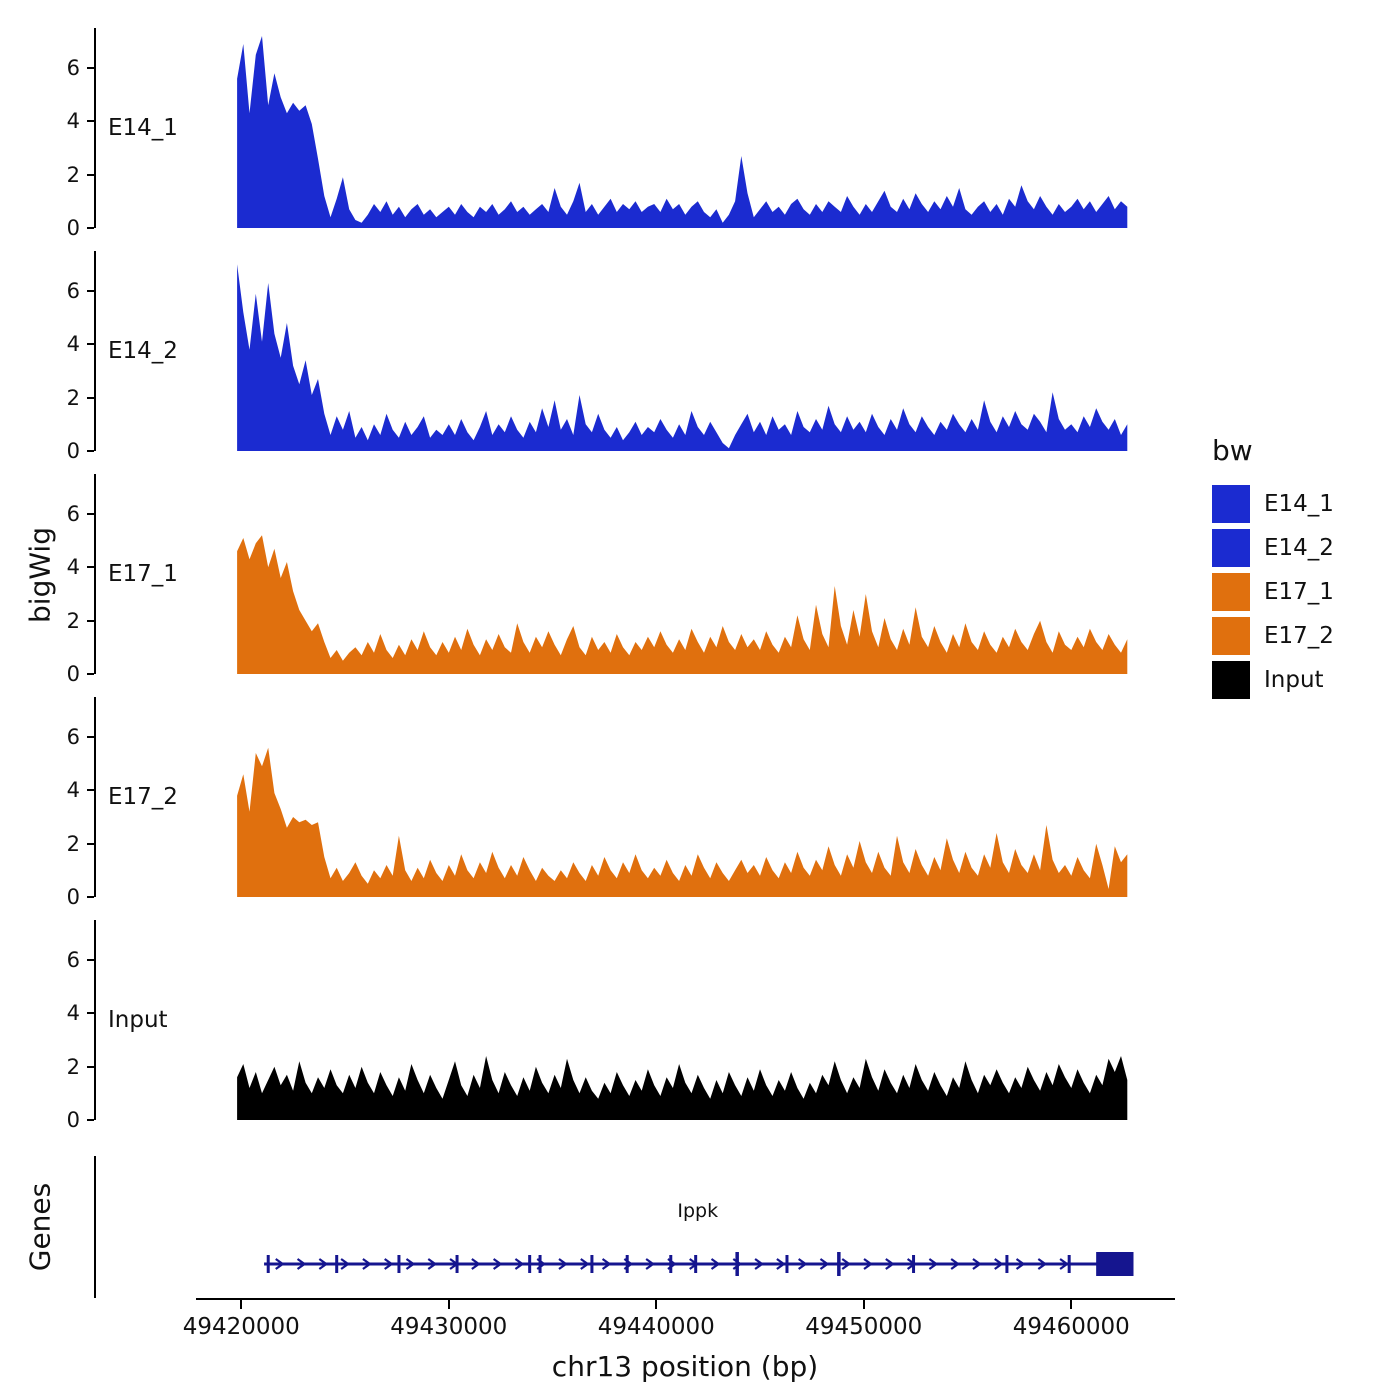 The image size is (1400, 1400). What do you see at coordinates (1299, 548) in the screenshot?
I see `legend-label-e14-2: E14_2` at bounding box center [1299, 548].